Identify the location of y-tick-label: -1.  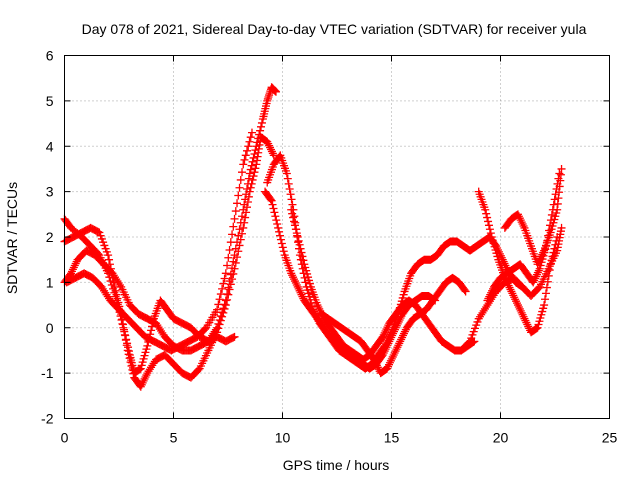
(47, 373).